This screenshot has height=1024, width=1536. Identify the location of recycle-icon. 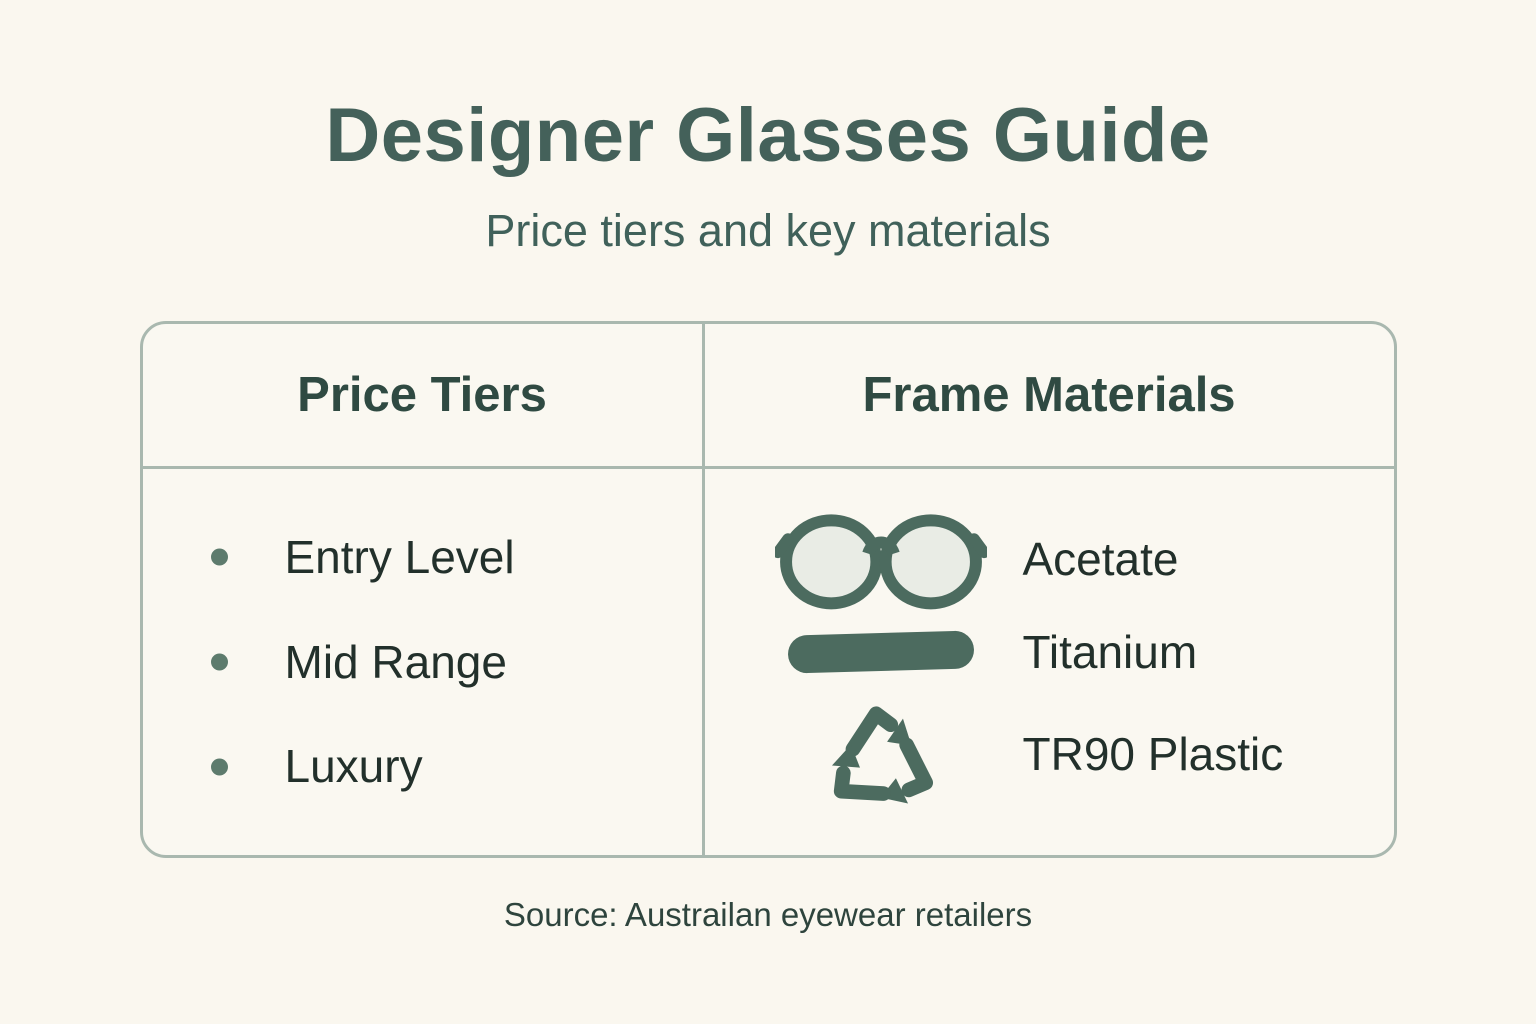
(881, 754).